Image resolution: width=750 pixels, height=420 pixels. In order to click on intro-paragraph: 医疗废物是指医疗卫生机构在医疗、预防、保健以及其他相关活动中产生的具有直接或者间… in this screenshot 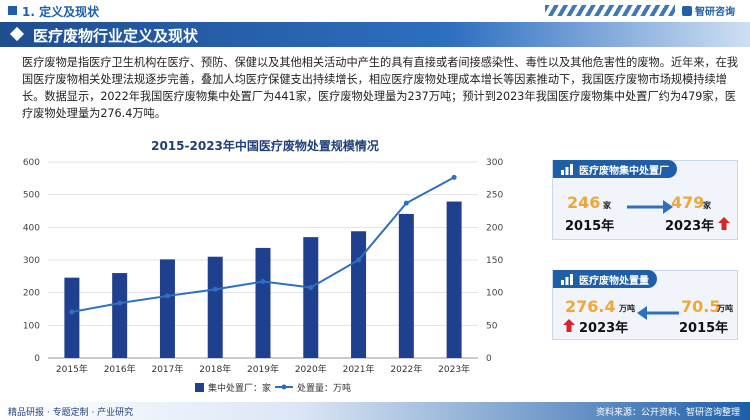, I will do `click(380, 88)`.